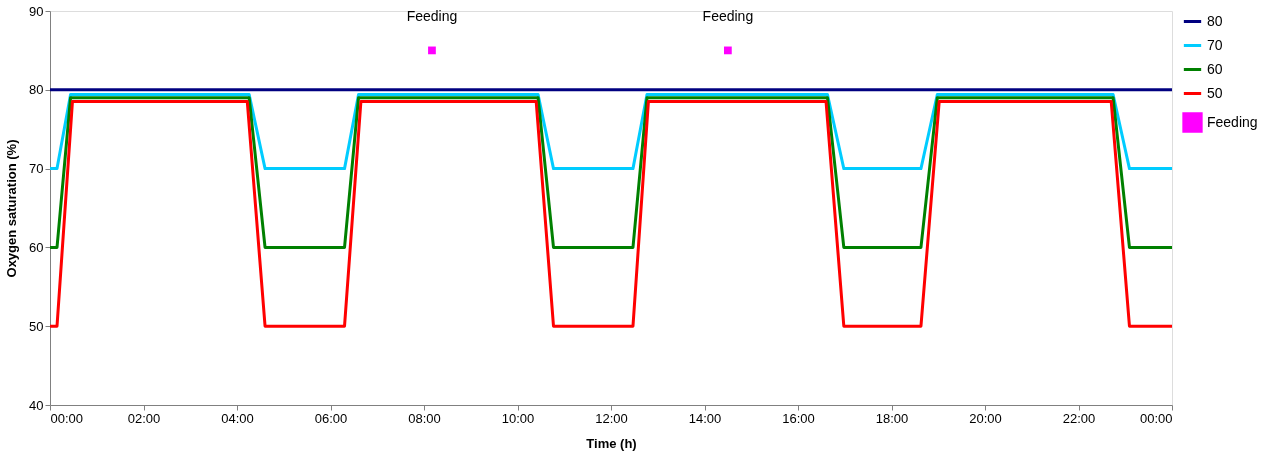 Image resolution: width=1263 pixels, height=461 pixels. What do you see at coordinates (705, 418) in the screenshot?
I see `x-tick-label: 14:00` at bounding box center [705, 418].